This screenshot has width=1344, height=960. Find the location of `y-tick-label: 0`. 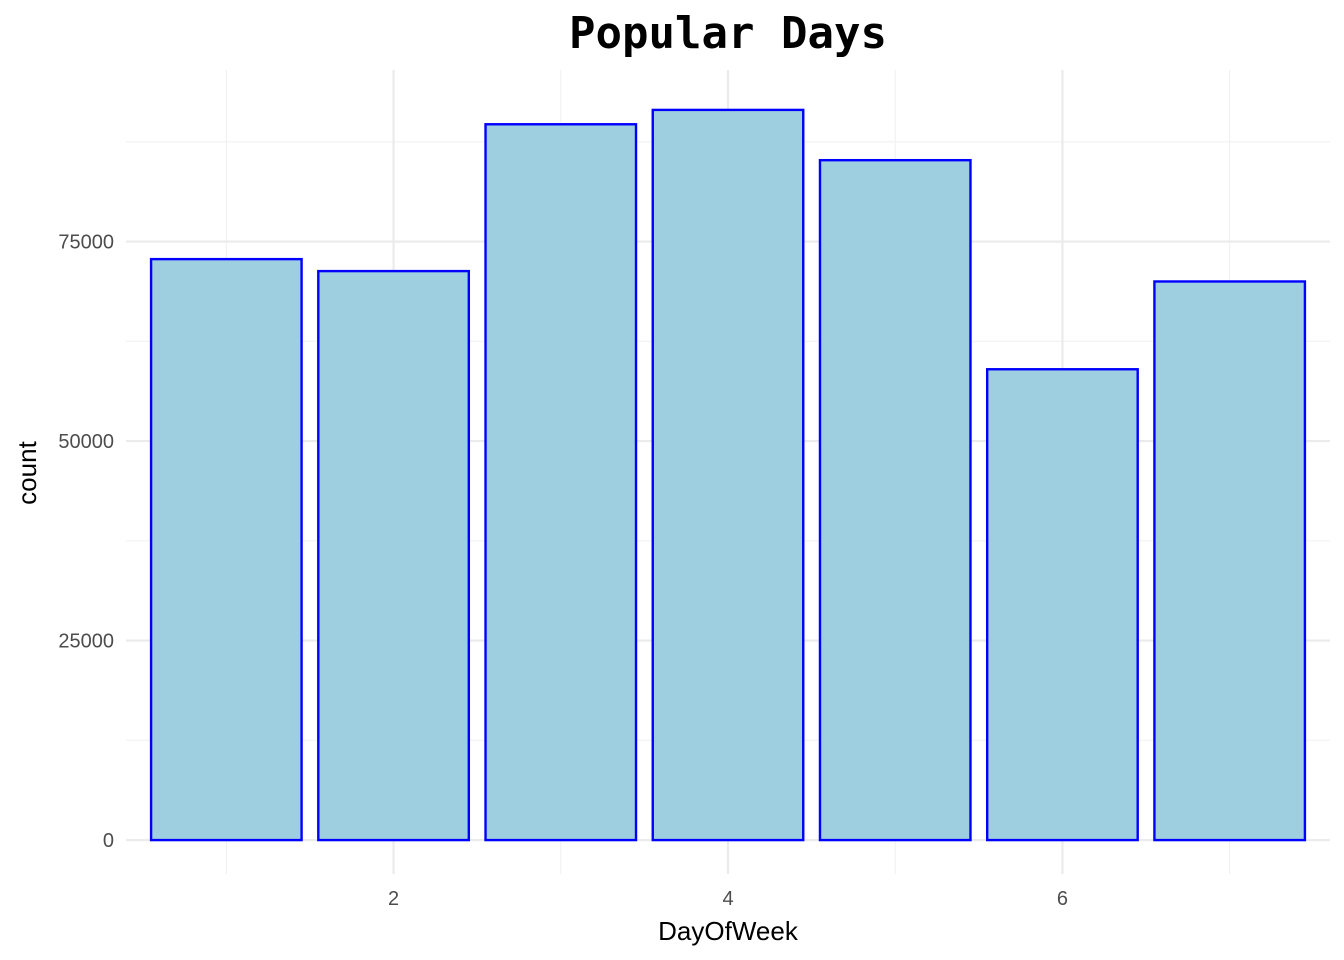

y-tick-label: 0 is located at coordinates (108, 841).